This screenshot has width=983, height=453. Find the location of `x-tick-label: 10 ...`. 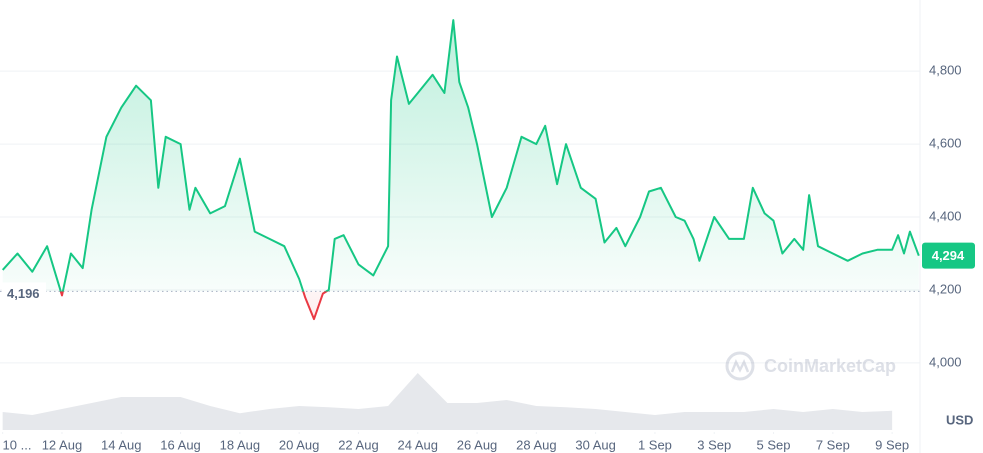

x-tick-label: 10 ... is located at coordinates (17, 444).